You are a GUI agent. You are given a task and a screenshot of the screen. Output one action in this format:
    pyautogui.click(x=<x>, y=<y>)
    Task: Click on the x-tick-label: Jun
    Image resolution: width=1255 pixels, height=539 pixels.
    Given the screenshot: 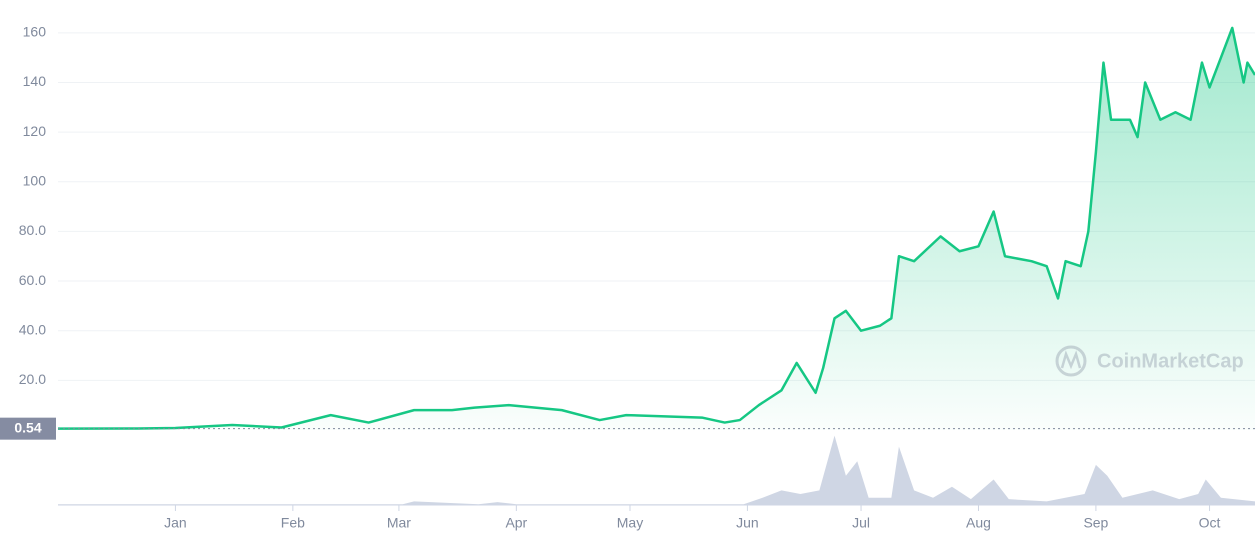 What is the action you would take?
    pyautogui.click(x=747, y=523)
    